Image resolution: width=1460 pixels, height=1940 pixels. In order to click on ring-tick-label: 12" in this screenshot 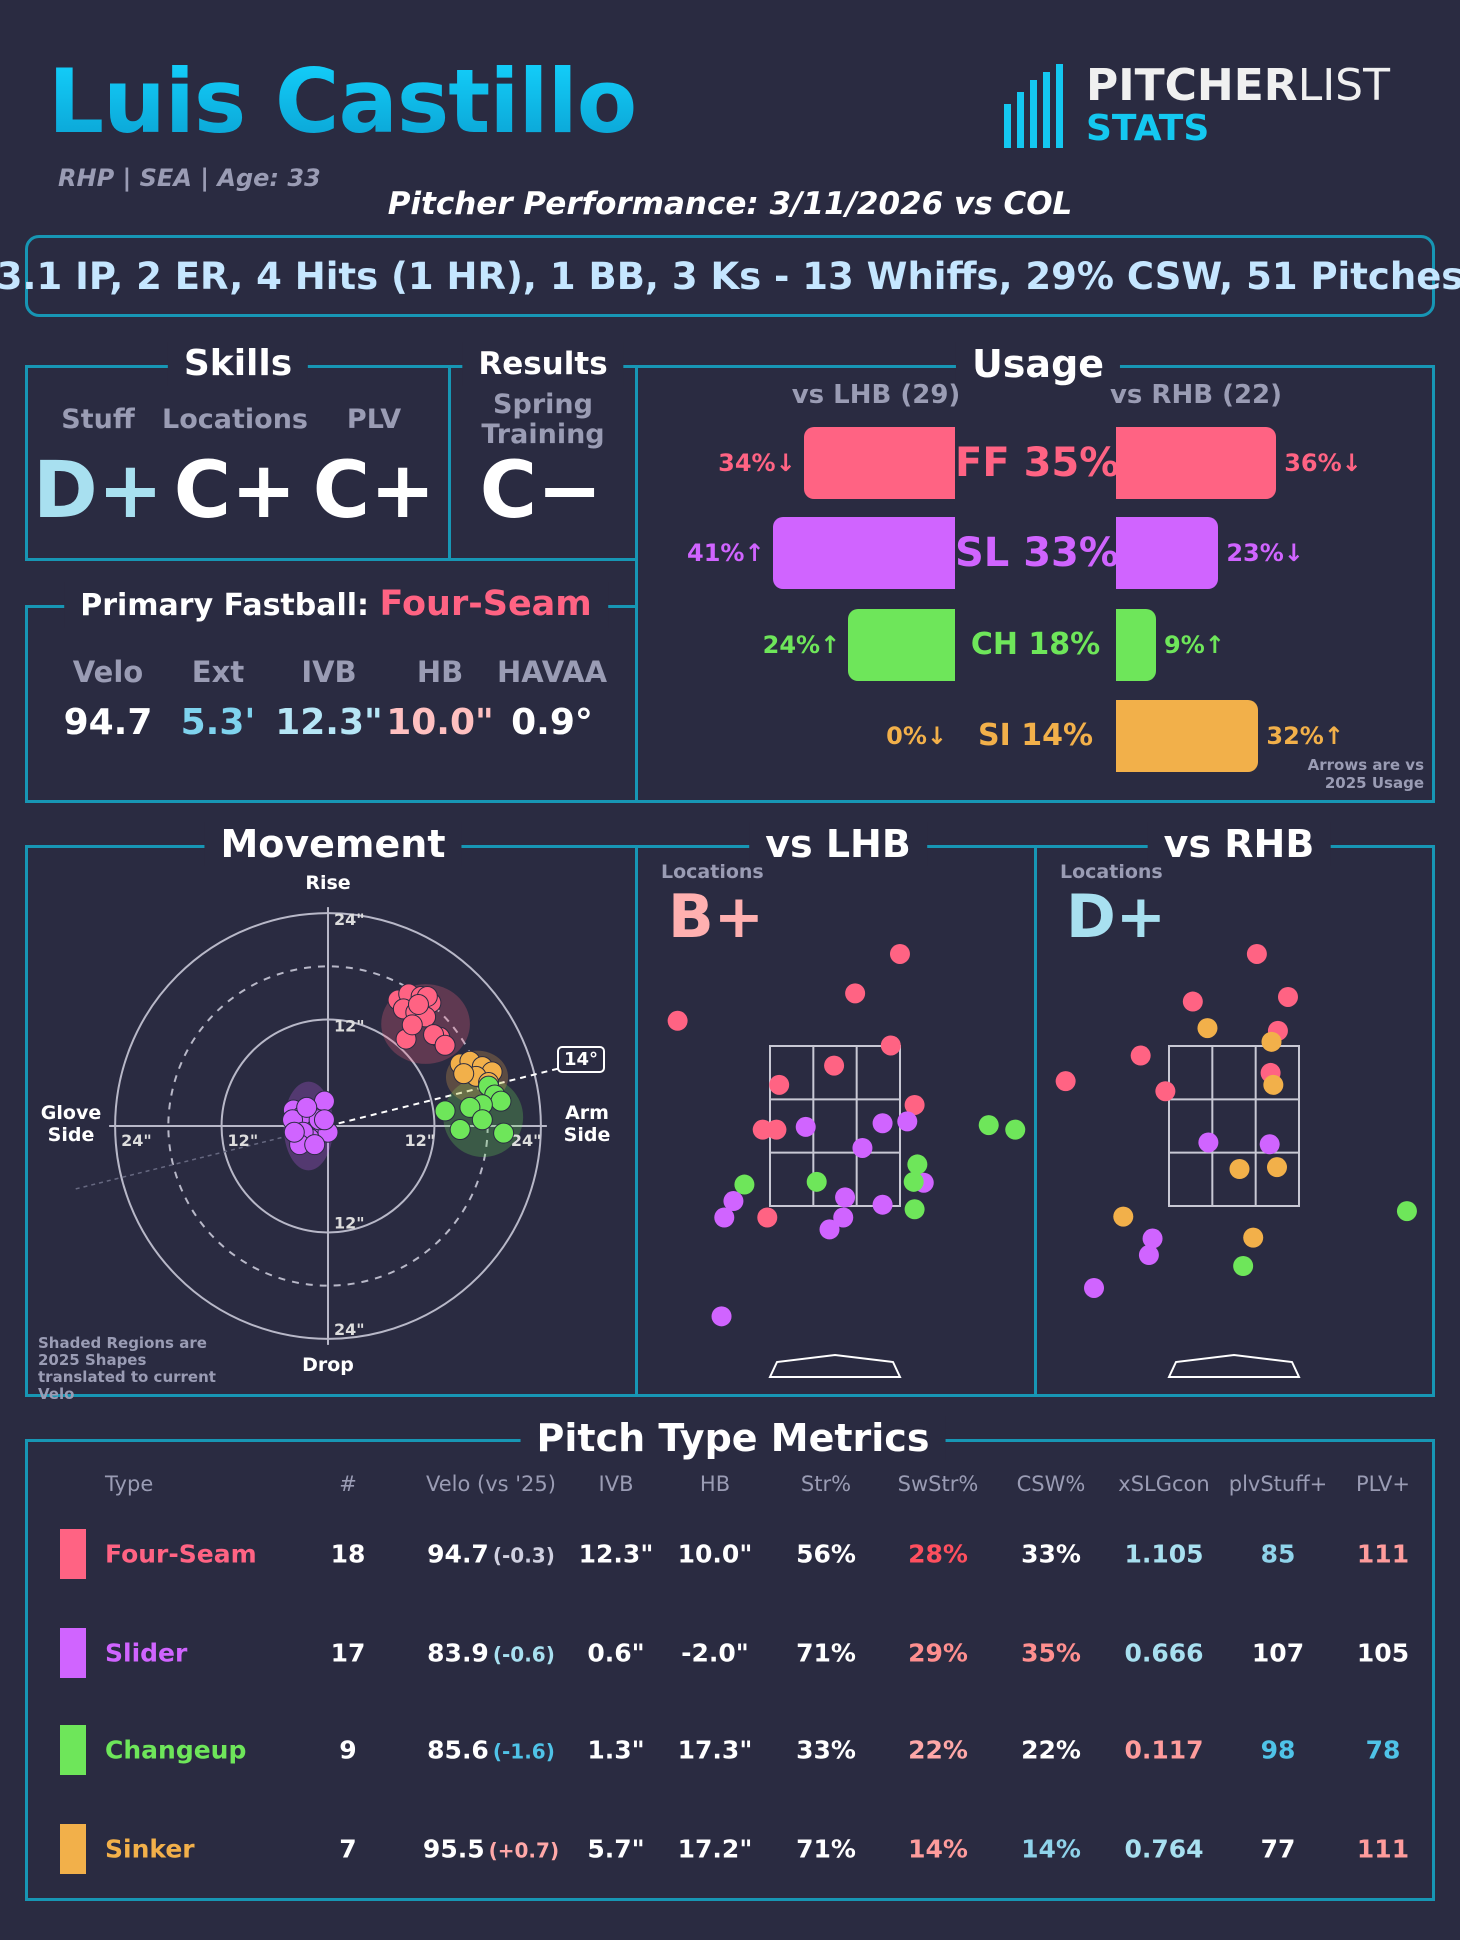, I will do `click(349, 1222)`.